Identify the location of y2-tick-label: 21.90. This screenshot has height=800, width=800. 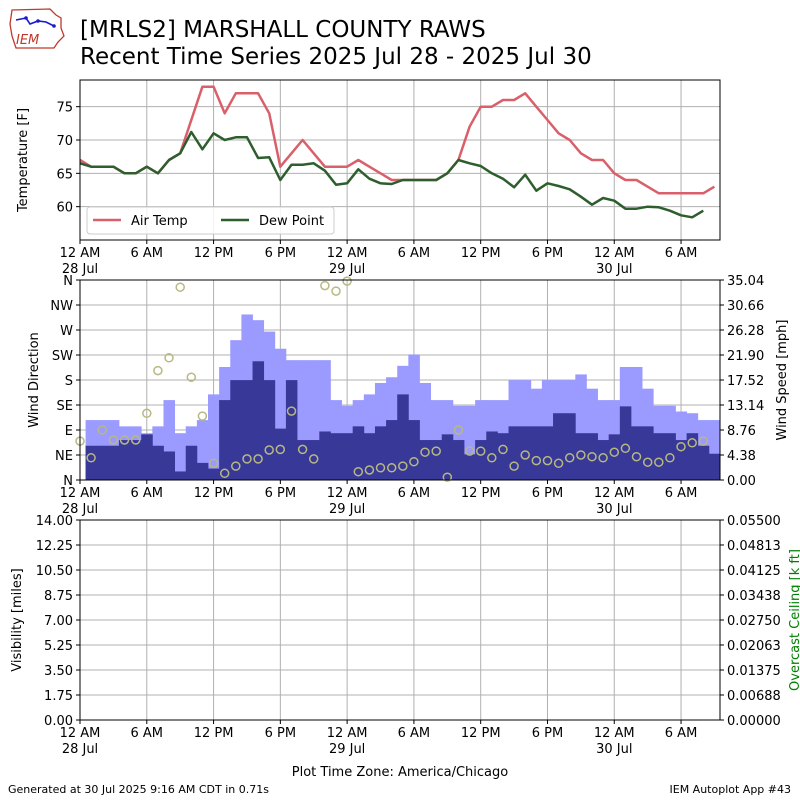
(745, 356).